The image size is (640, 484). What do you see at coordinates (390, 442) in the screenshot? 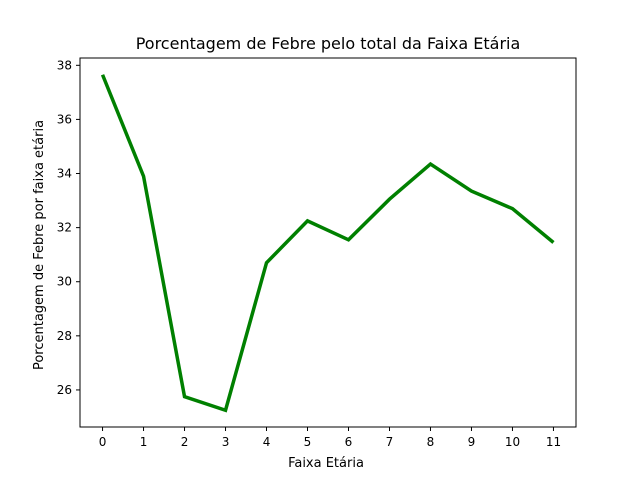
I see `x-tick-label: 7` at bounding box center [390, 442].